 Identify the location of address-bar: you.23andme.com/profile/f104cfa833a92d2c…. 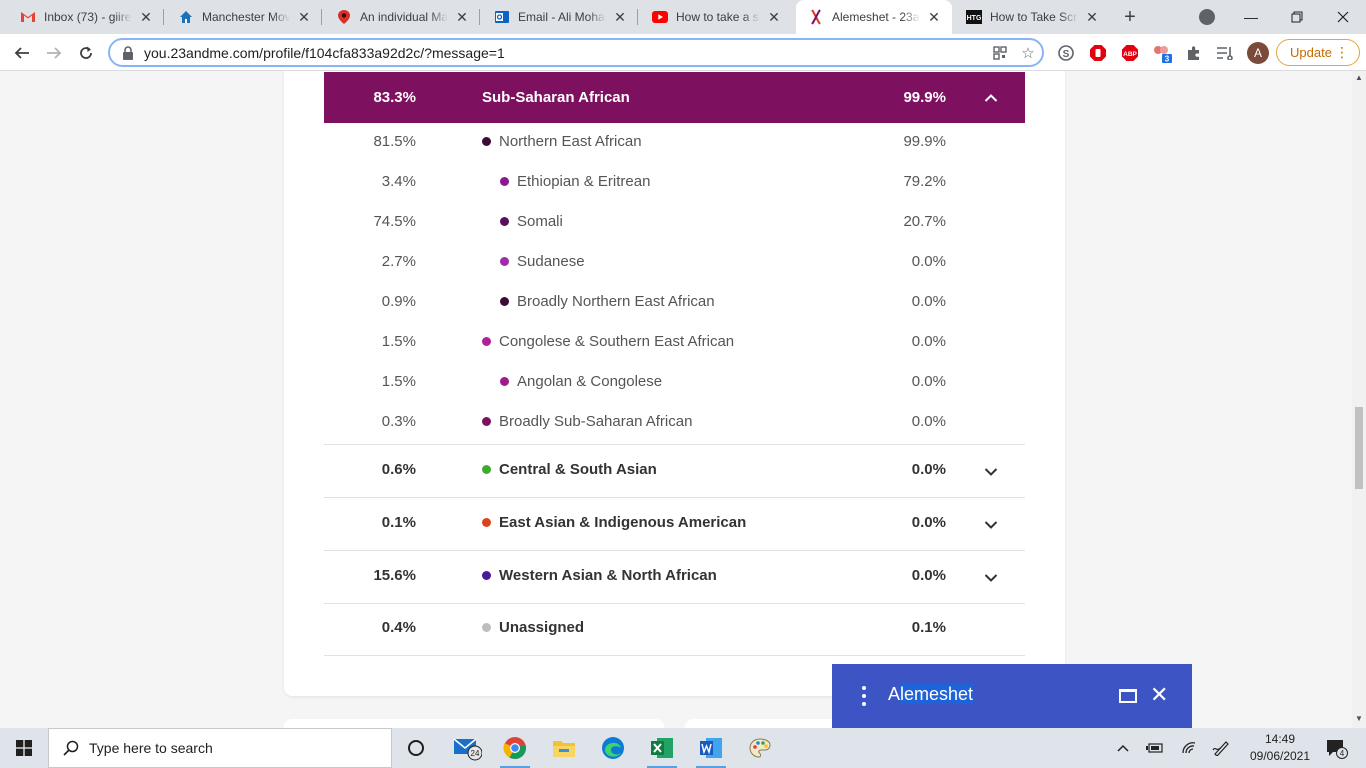
(576, 52).